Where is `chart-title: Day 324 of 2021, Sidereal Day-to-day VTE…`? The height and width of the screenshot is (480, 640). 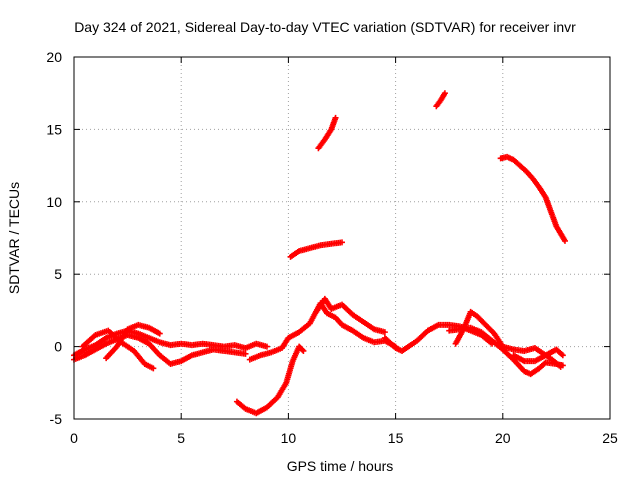
chart-title: Day 324 of 2021, Sidereal Day-to-day VTE… is located at coordinates (325, 27).